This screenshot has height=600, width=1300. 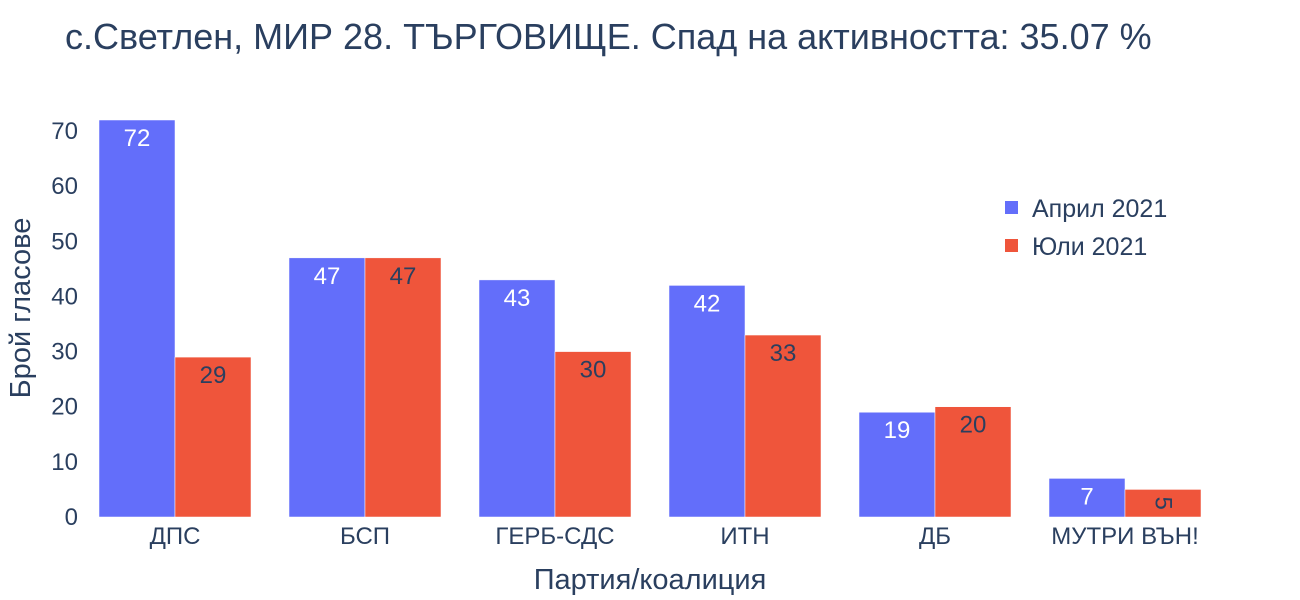 I want to click on y-tick-label: 0, so click(x=71, y=517).